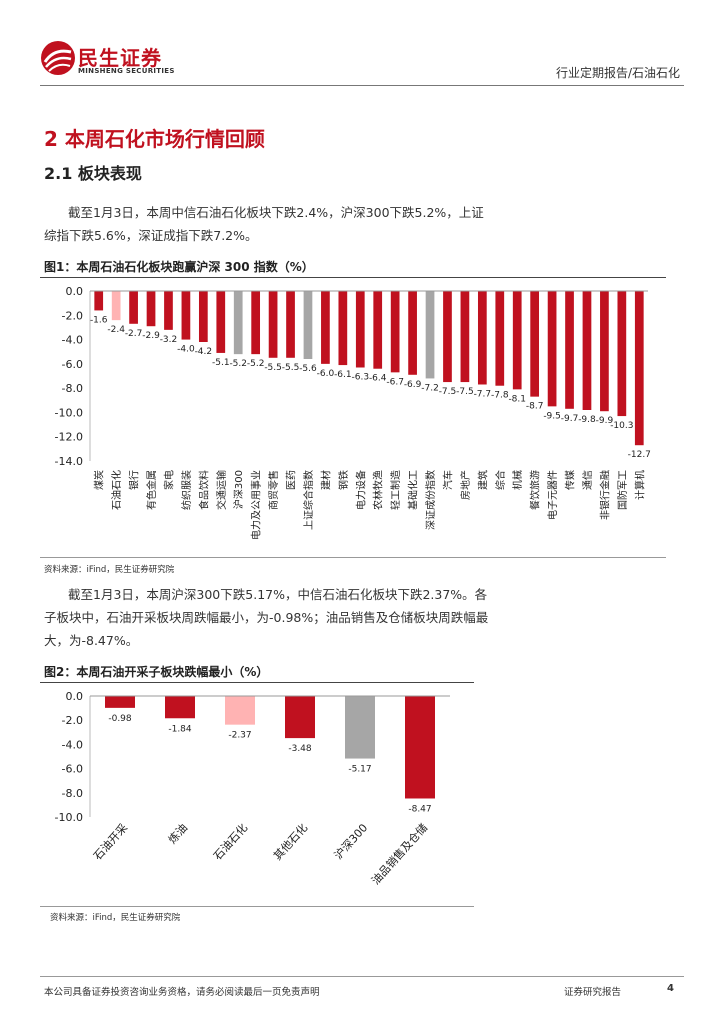  What do you see at coordinates (419, 809) in the screenshot?
I see `data-label: -8.47` at bounding box center [419, 809].